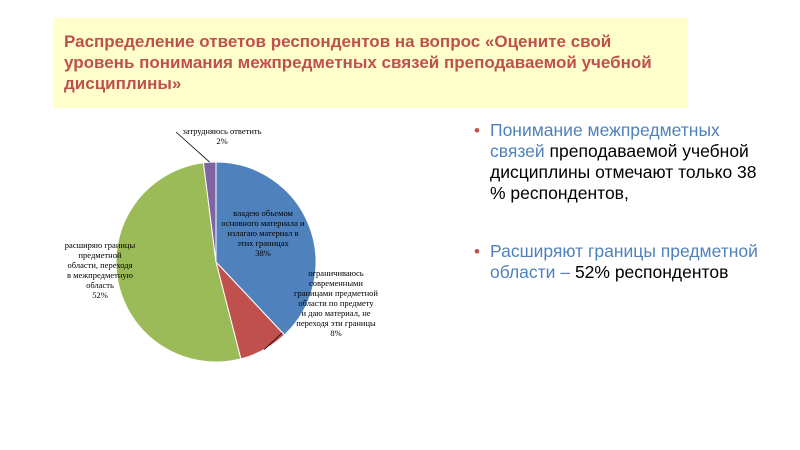 The width and height of the screenshot is (800, 450). What do you see at coordinates (605, 140) in the screenshot?
I see `bullet-lead: Понимание межпредметных связей` at bounding box center [605, 140].